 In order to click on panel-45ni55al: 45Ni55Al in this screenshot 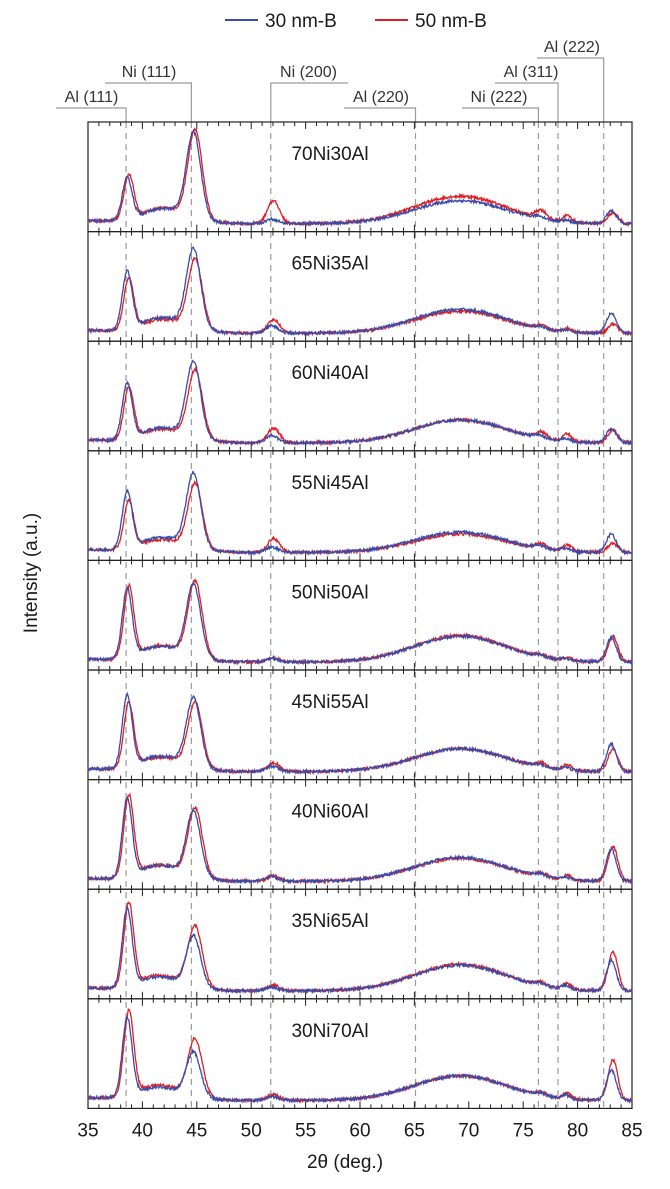, I will do `click(360, 725)`.